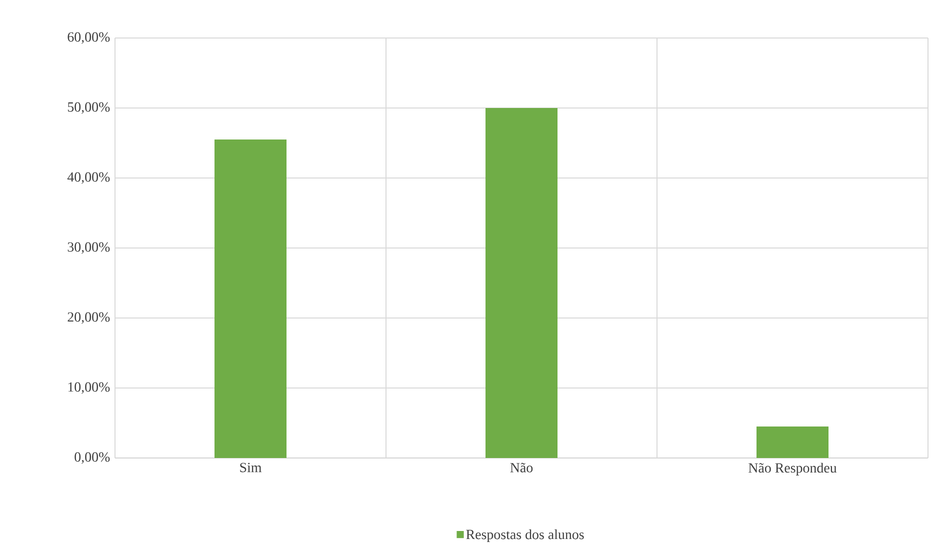 Image resolution: width=942 pixels, height=558 pixels. Describe the element at coordinates (792, 469) in the screenshot. I see `x-tick-label: Não Respondeu` at that location.